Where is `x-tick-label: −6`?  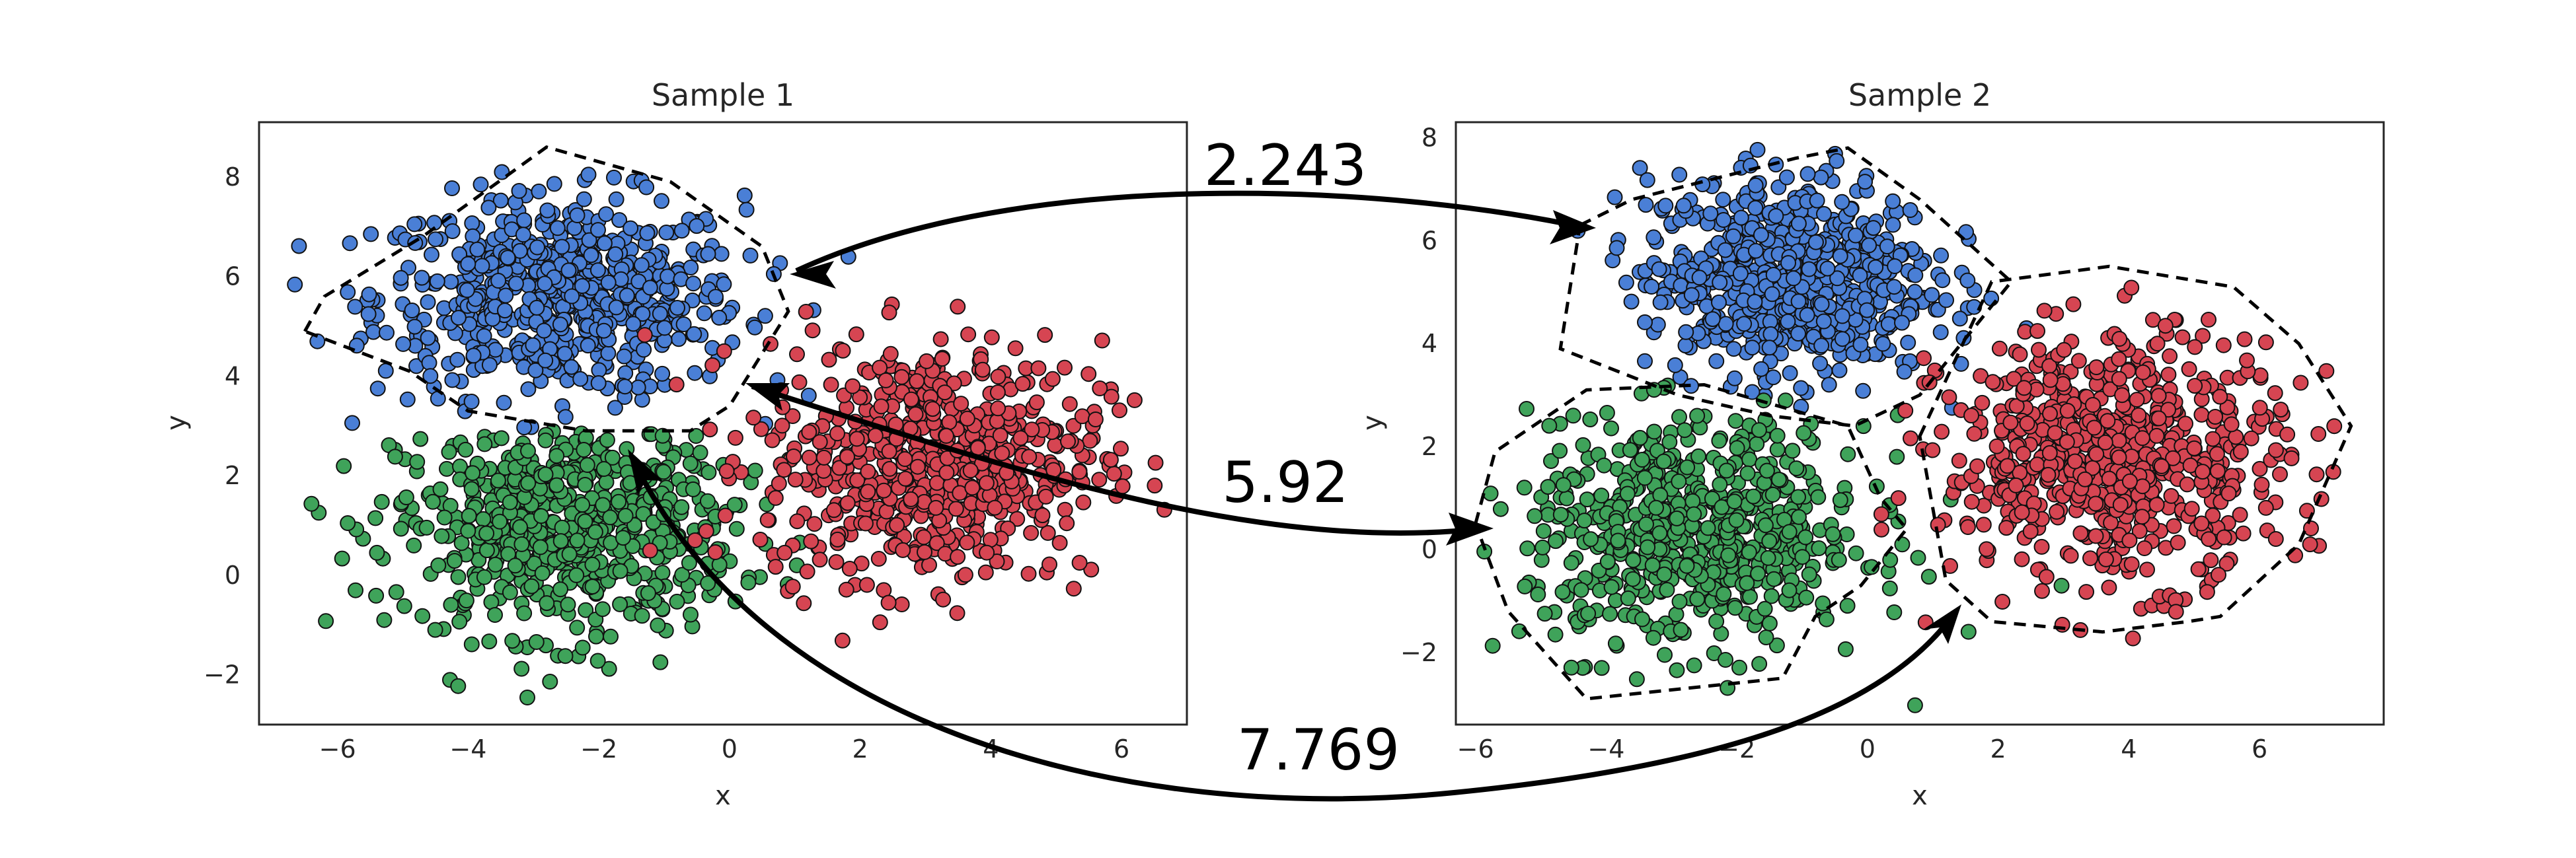 x-tick-label: −6 is located at coordinates (1476, 749).